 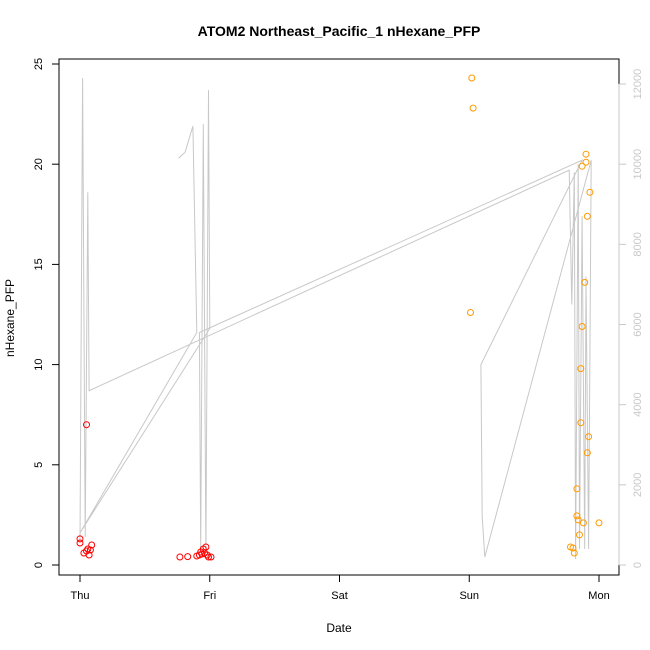 I want to click on y2-tick-label-4000: 4000, so click(x=638, y=404).